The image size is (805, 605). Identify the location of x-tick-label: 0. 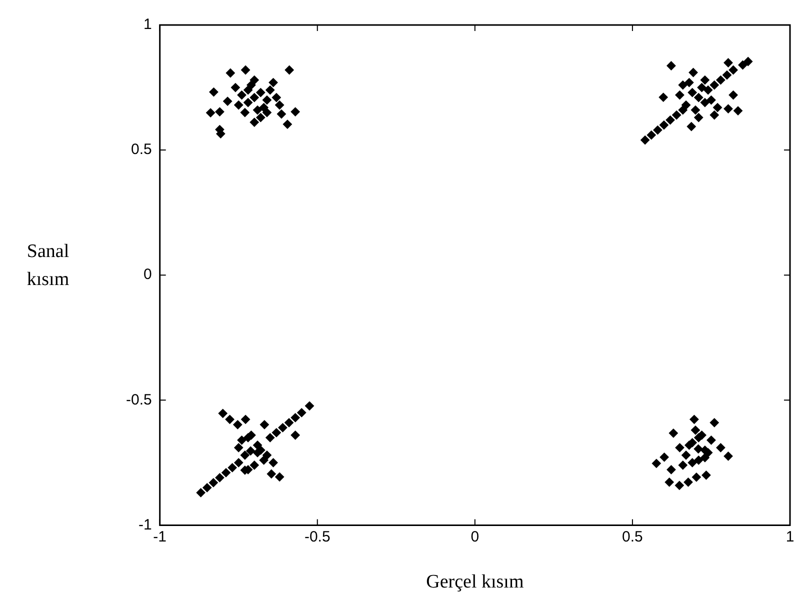
(475, 537).